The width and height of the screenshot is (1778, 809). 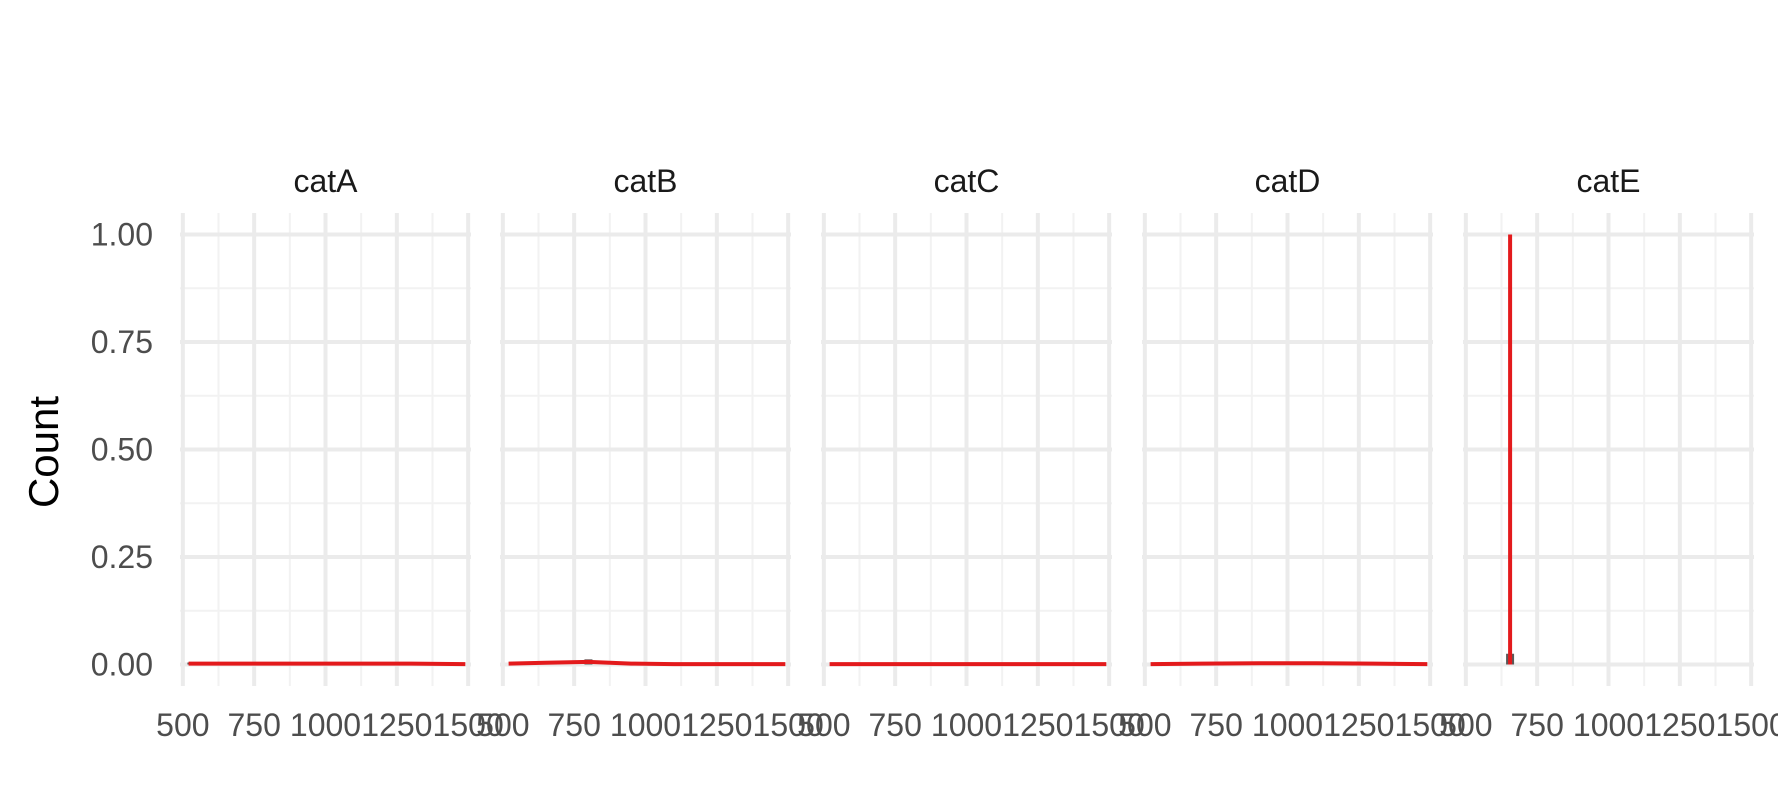 What do you see at coordinates (971, 453) in the screenshot?
I see `facet-panel-catC: catC 500 750 1000 1250 1500` at bounding box center [971, 453].